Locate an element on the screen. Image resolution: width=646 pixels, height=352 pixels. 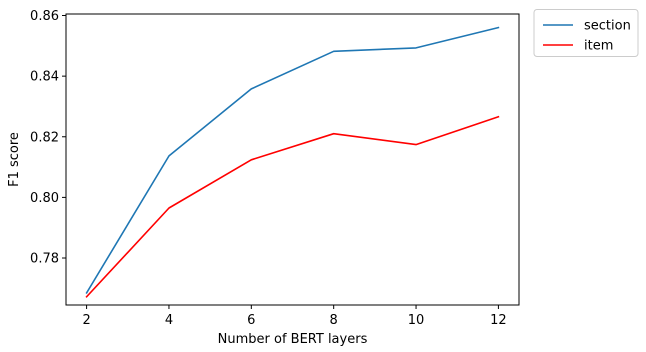
y-tick-label: 0.82 is located at coordinates (44, 137).